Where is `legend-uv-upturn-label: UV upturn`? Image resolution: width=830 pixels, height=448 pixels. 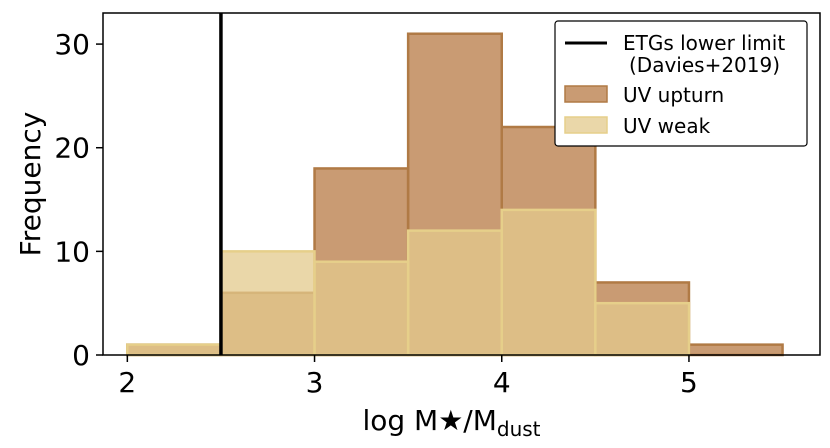 legend-uv-upturn-label: UV upturn is located at coordinates (673, 95).